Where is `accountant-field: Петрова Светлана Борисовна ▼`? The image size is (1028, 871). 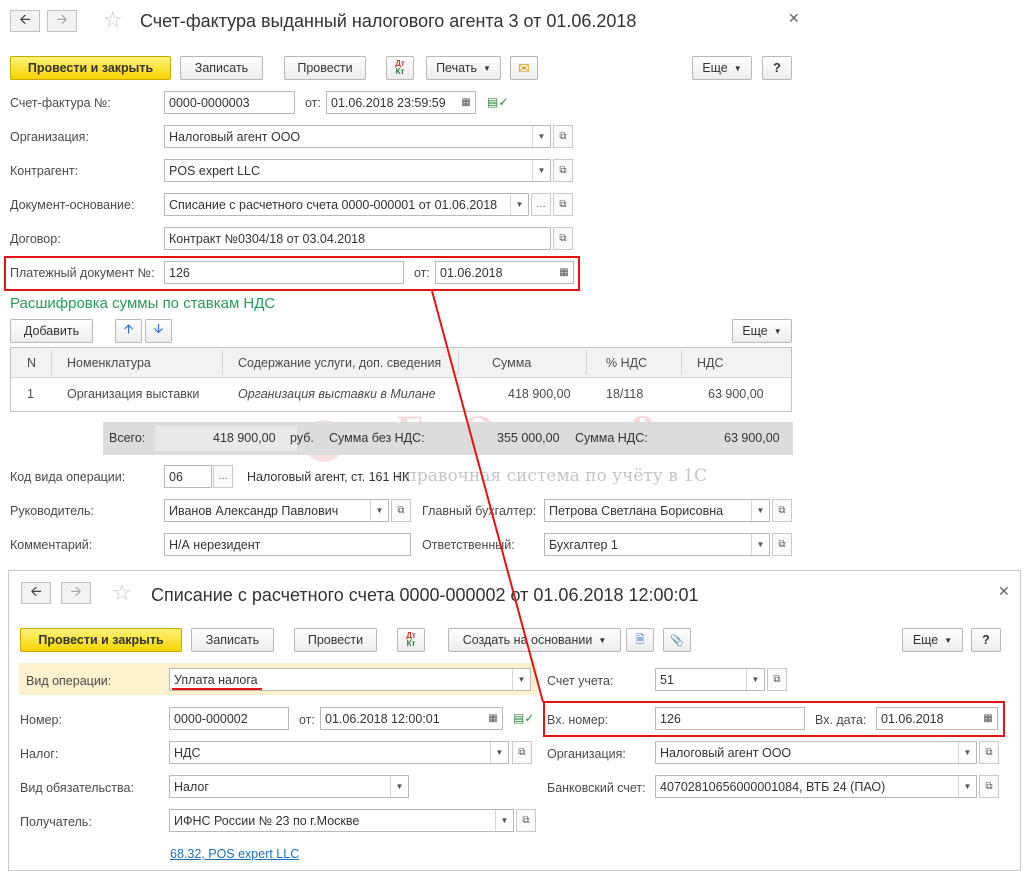 accountant-field: Петрова Светлана Борисовна ▼ is located at coordinates (657, 510).